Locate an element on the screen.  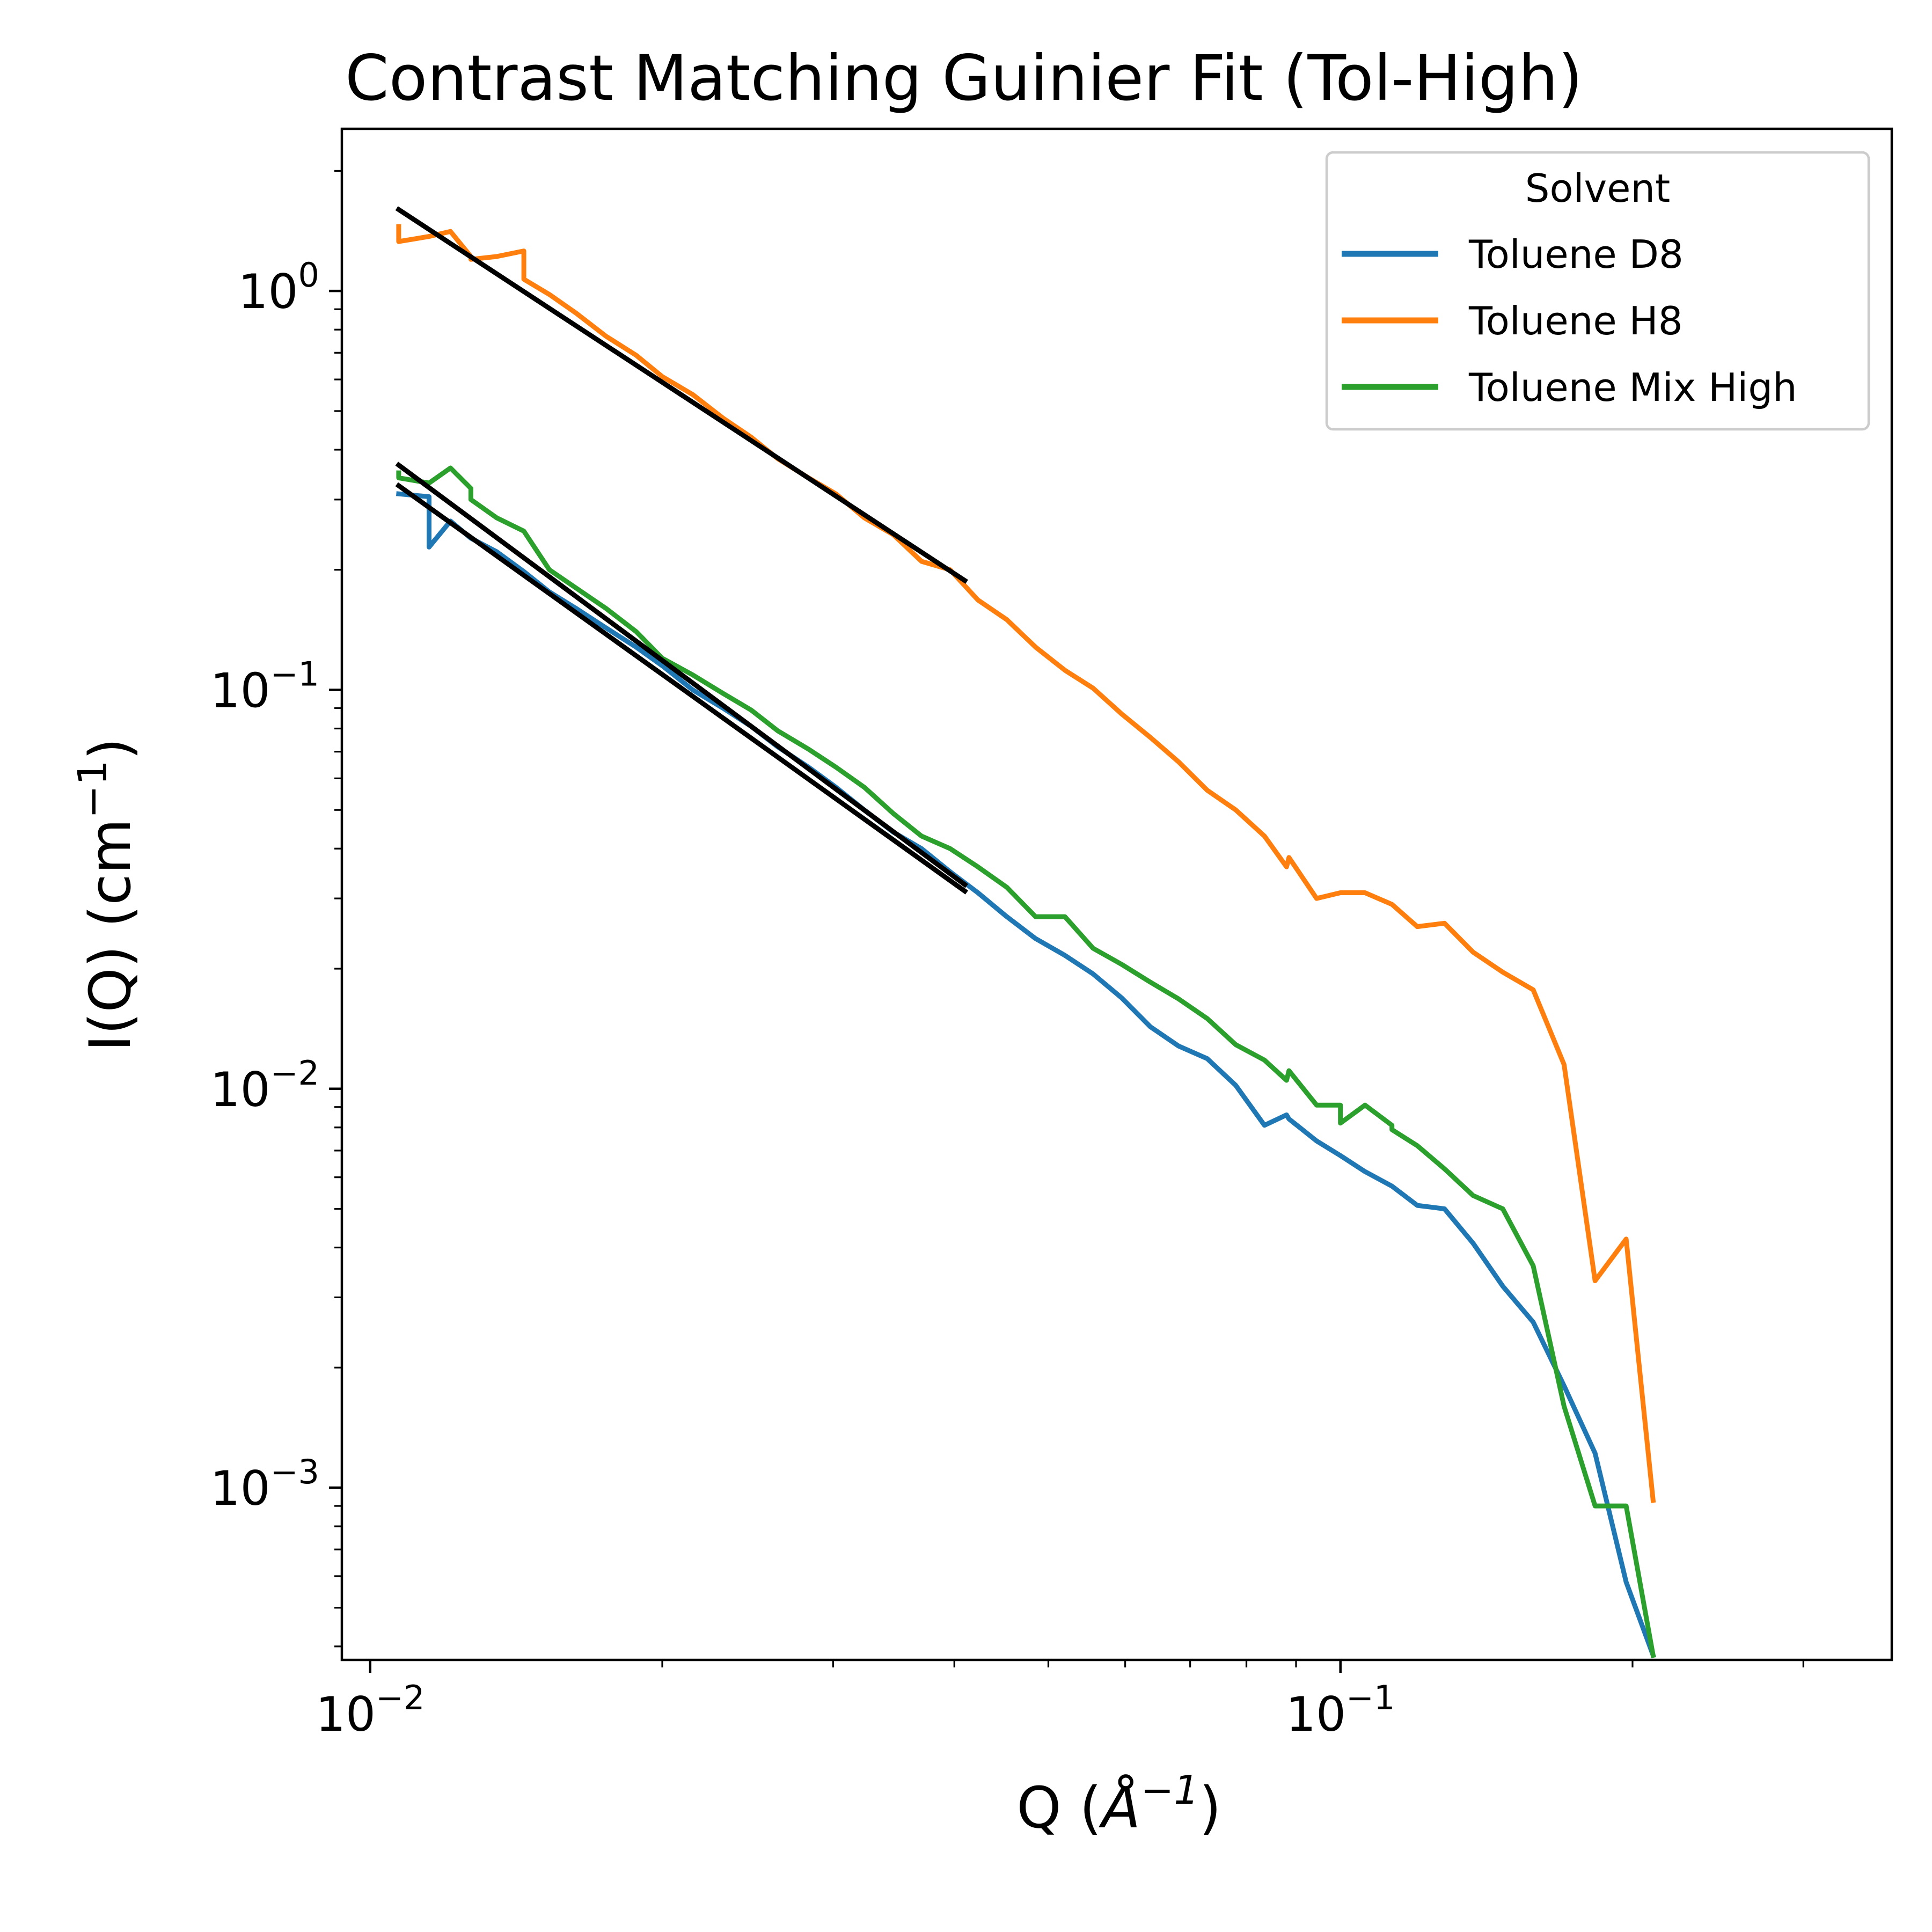
y-axis-label: I(Q) (cm−1) is located at coordinates (106, 894).